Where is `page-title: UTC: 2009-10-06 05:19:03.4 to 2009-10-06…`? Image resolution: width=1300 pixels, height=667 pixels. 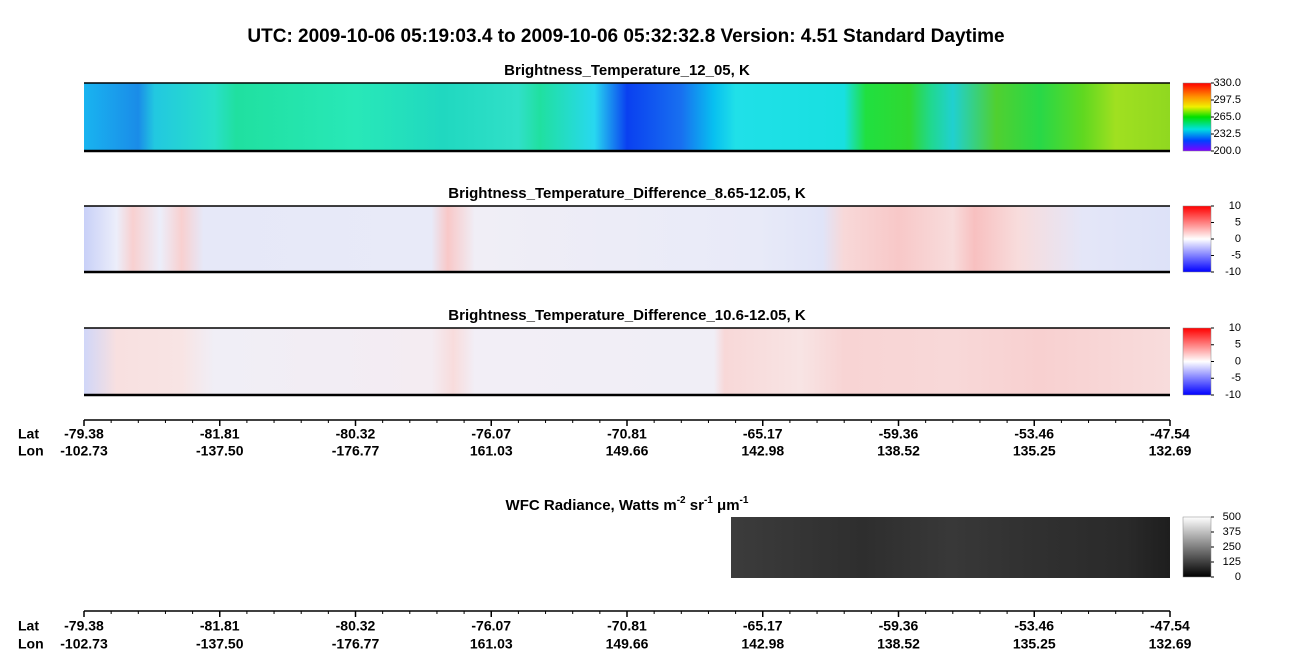
page-title: UTC: 2009-10-06 05:19:03.4 to 2009-10-06… is located at coordinates (625, 36).